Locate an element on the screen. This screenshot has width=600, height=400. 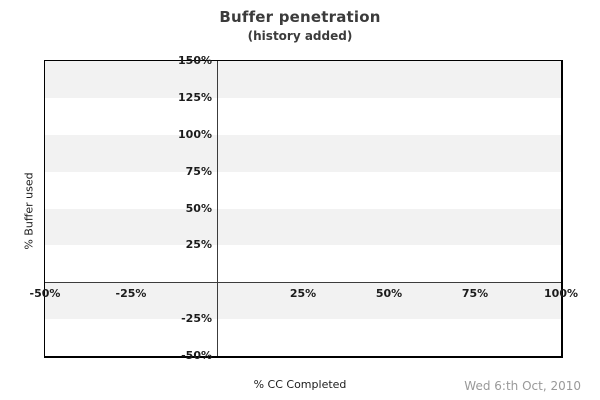
x-tick-label: -25% is located at coordinates (131, 294).